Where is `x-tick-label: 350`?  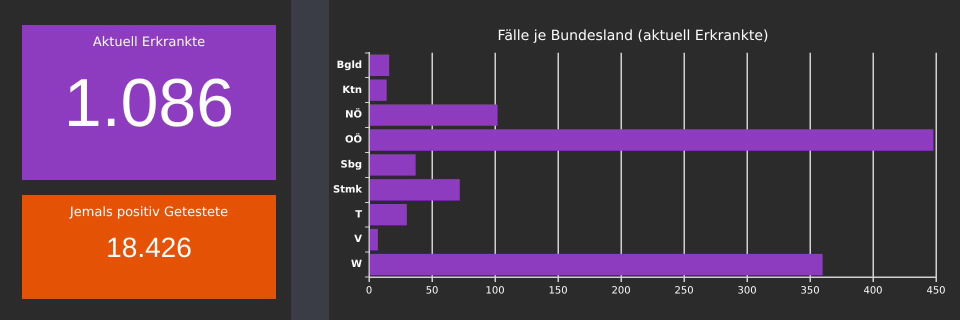 x-tick-label: 350 is located at coordinates (810, 291).